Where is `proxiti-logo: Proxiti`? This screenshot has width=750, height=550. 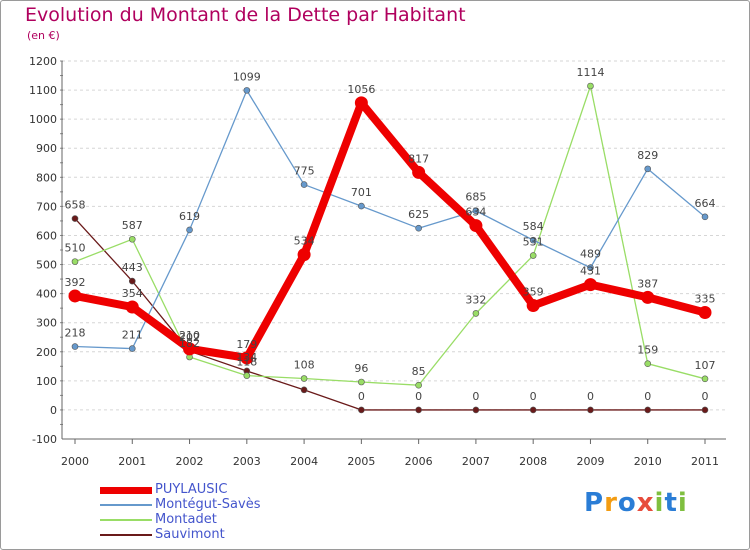 proxiti-logo: Proxiti is located at coordinates (636, 503).